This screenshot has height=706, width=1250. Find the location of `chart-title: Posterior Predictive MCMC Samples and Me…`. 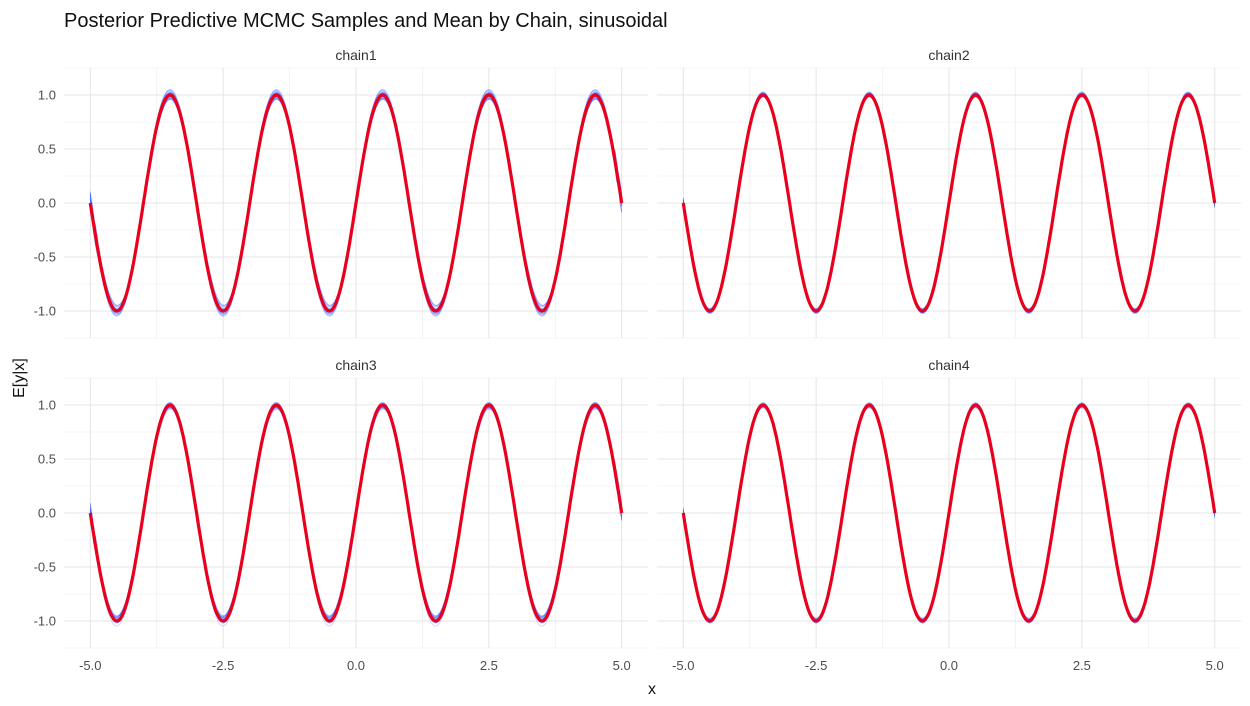

chart-title: Posterior Predictive MCMC Samples and Me… is located at coordinates (366, 21).